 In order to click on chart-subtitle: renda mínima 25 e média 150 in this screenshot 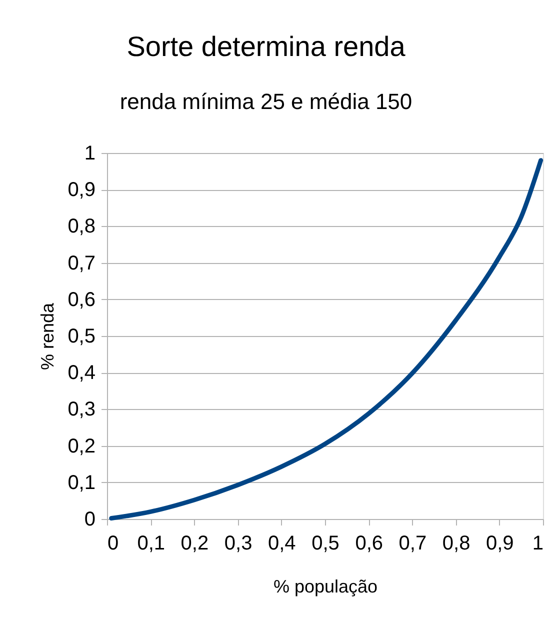, I will do `click(266, 101)`.